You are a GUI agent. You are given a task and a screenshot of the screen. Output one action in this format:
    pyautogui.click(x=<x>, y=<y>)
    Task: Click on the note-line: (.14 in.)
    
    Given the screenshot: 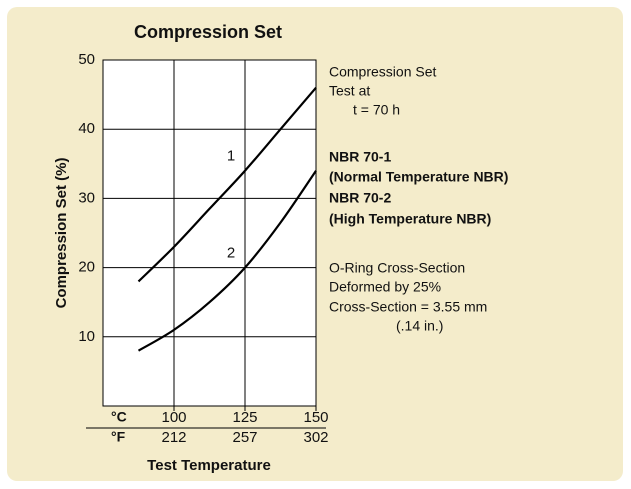 What is the action you would take?
    pyautogui.click(x=419, y=326)
    